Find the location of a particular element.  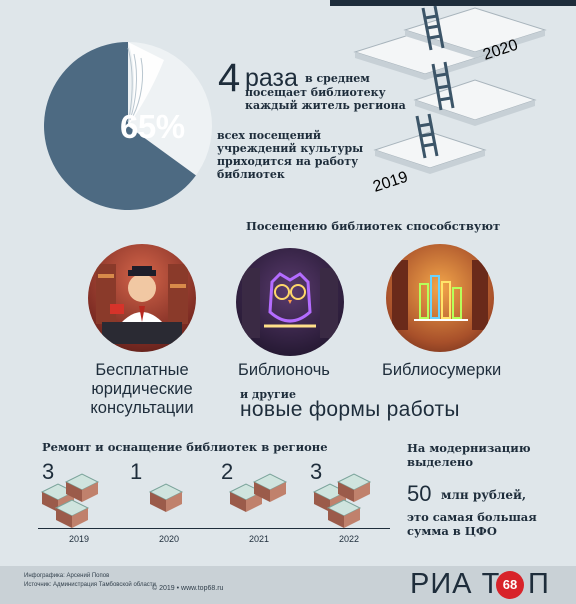

pie-share-slice is located at coordinates (120, 126).